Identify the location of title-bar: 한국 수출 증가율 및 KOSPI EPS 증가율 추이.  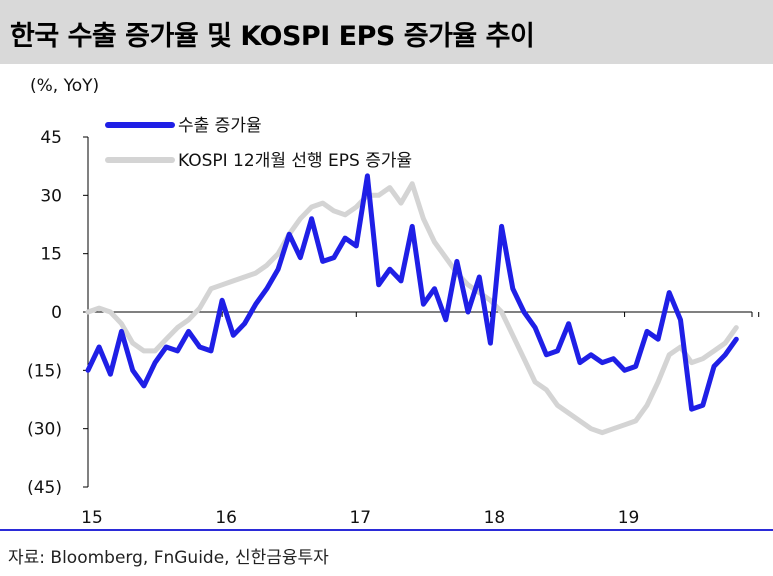
(386, 32).